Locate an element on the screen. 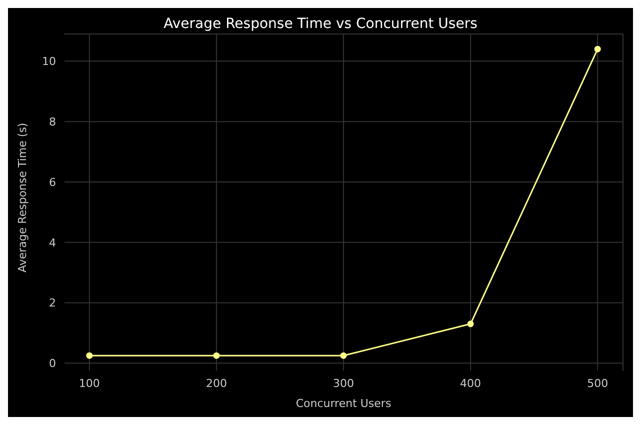  y-tick-label: 10 is located at coordinates (49, 61).